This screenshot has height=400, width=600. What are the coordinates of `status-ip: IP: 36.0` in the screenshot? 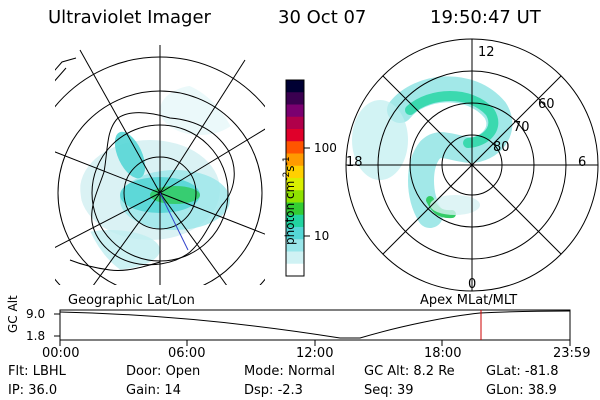 It's located at (33, 390).